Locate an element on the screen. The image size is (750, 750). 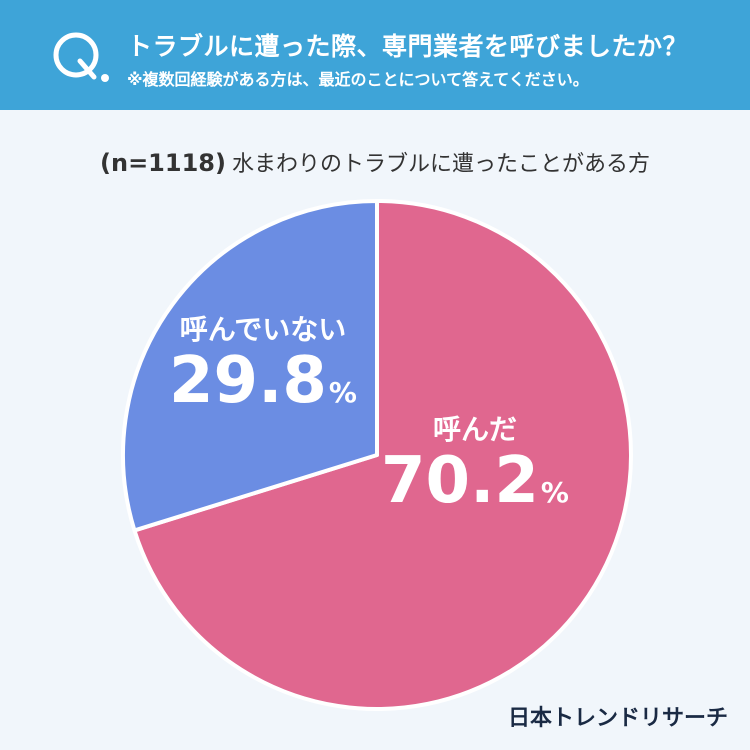
question-note: ※複数回経験がある方は、最近のことについて答えてください。 is located at coordinates (358, 79).